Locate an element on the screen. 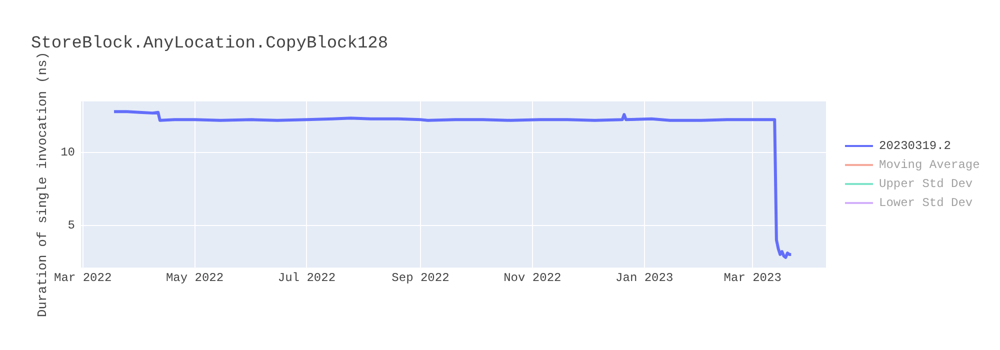 The width and height of the screenshot is (1000, 350). x-tick-label: Mar 2022 is located at coordinates (83, 277).